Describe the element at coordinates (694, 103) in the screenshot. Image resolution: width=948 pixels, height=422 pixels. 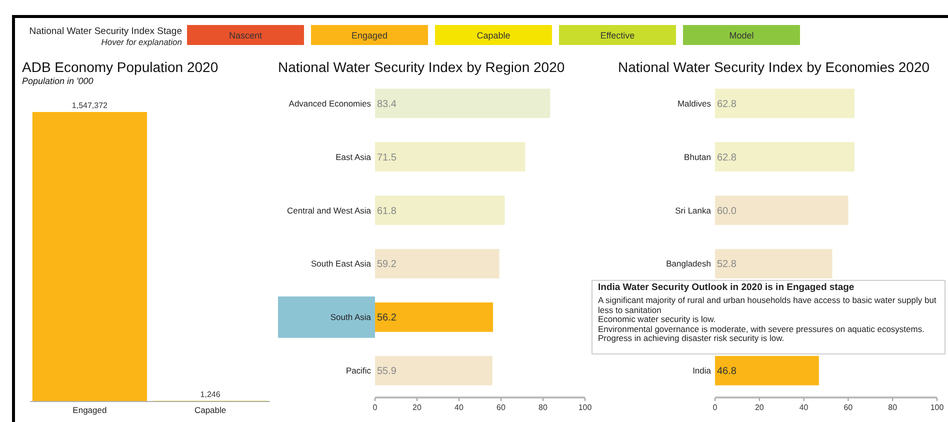
I see `y-tick-label: Maldives` at that location.